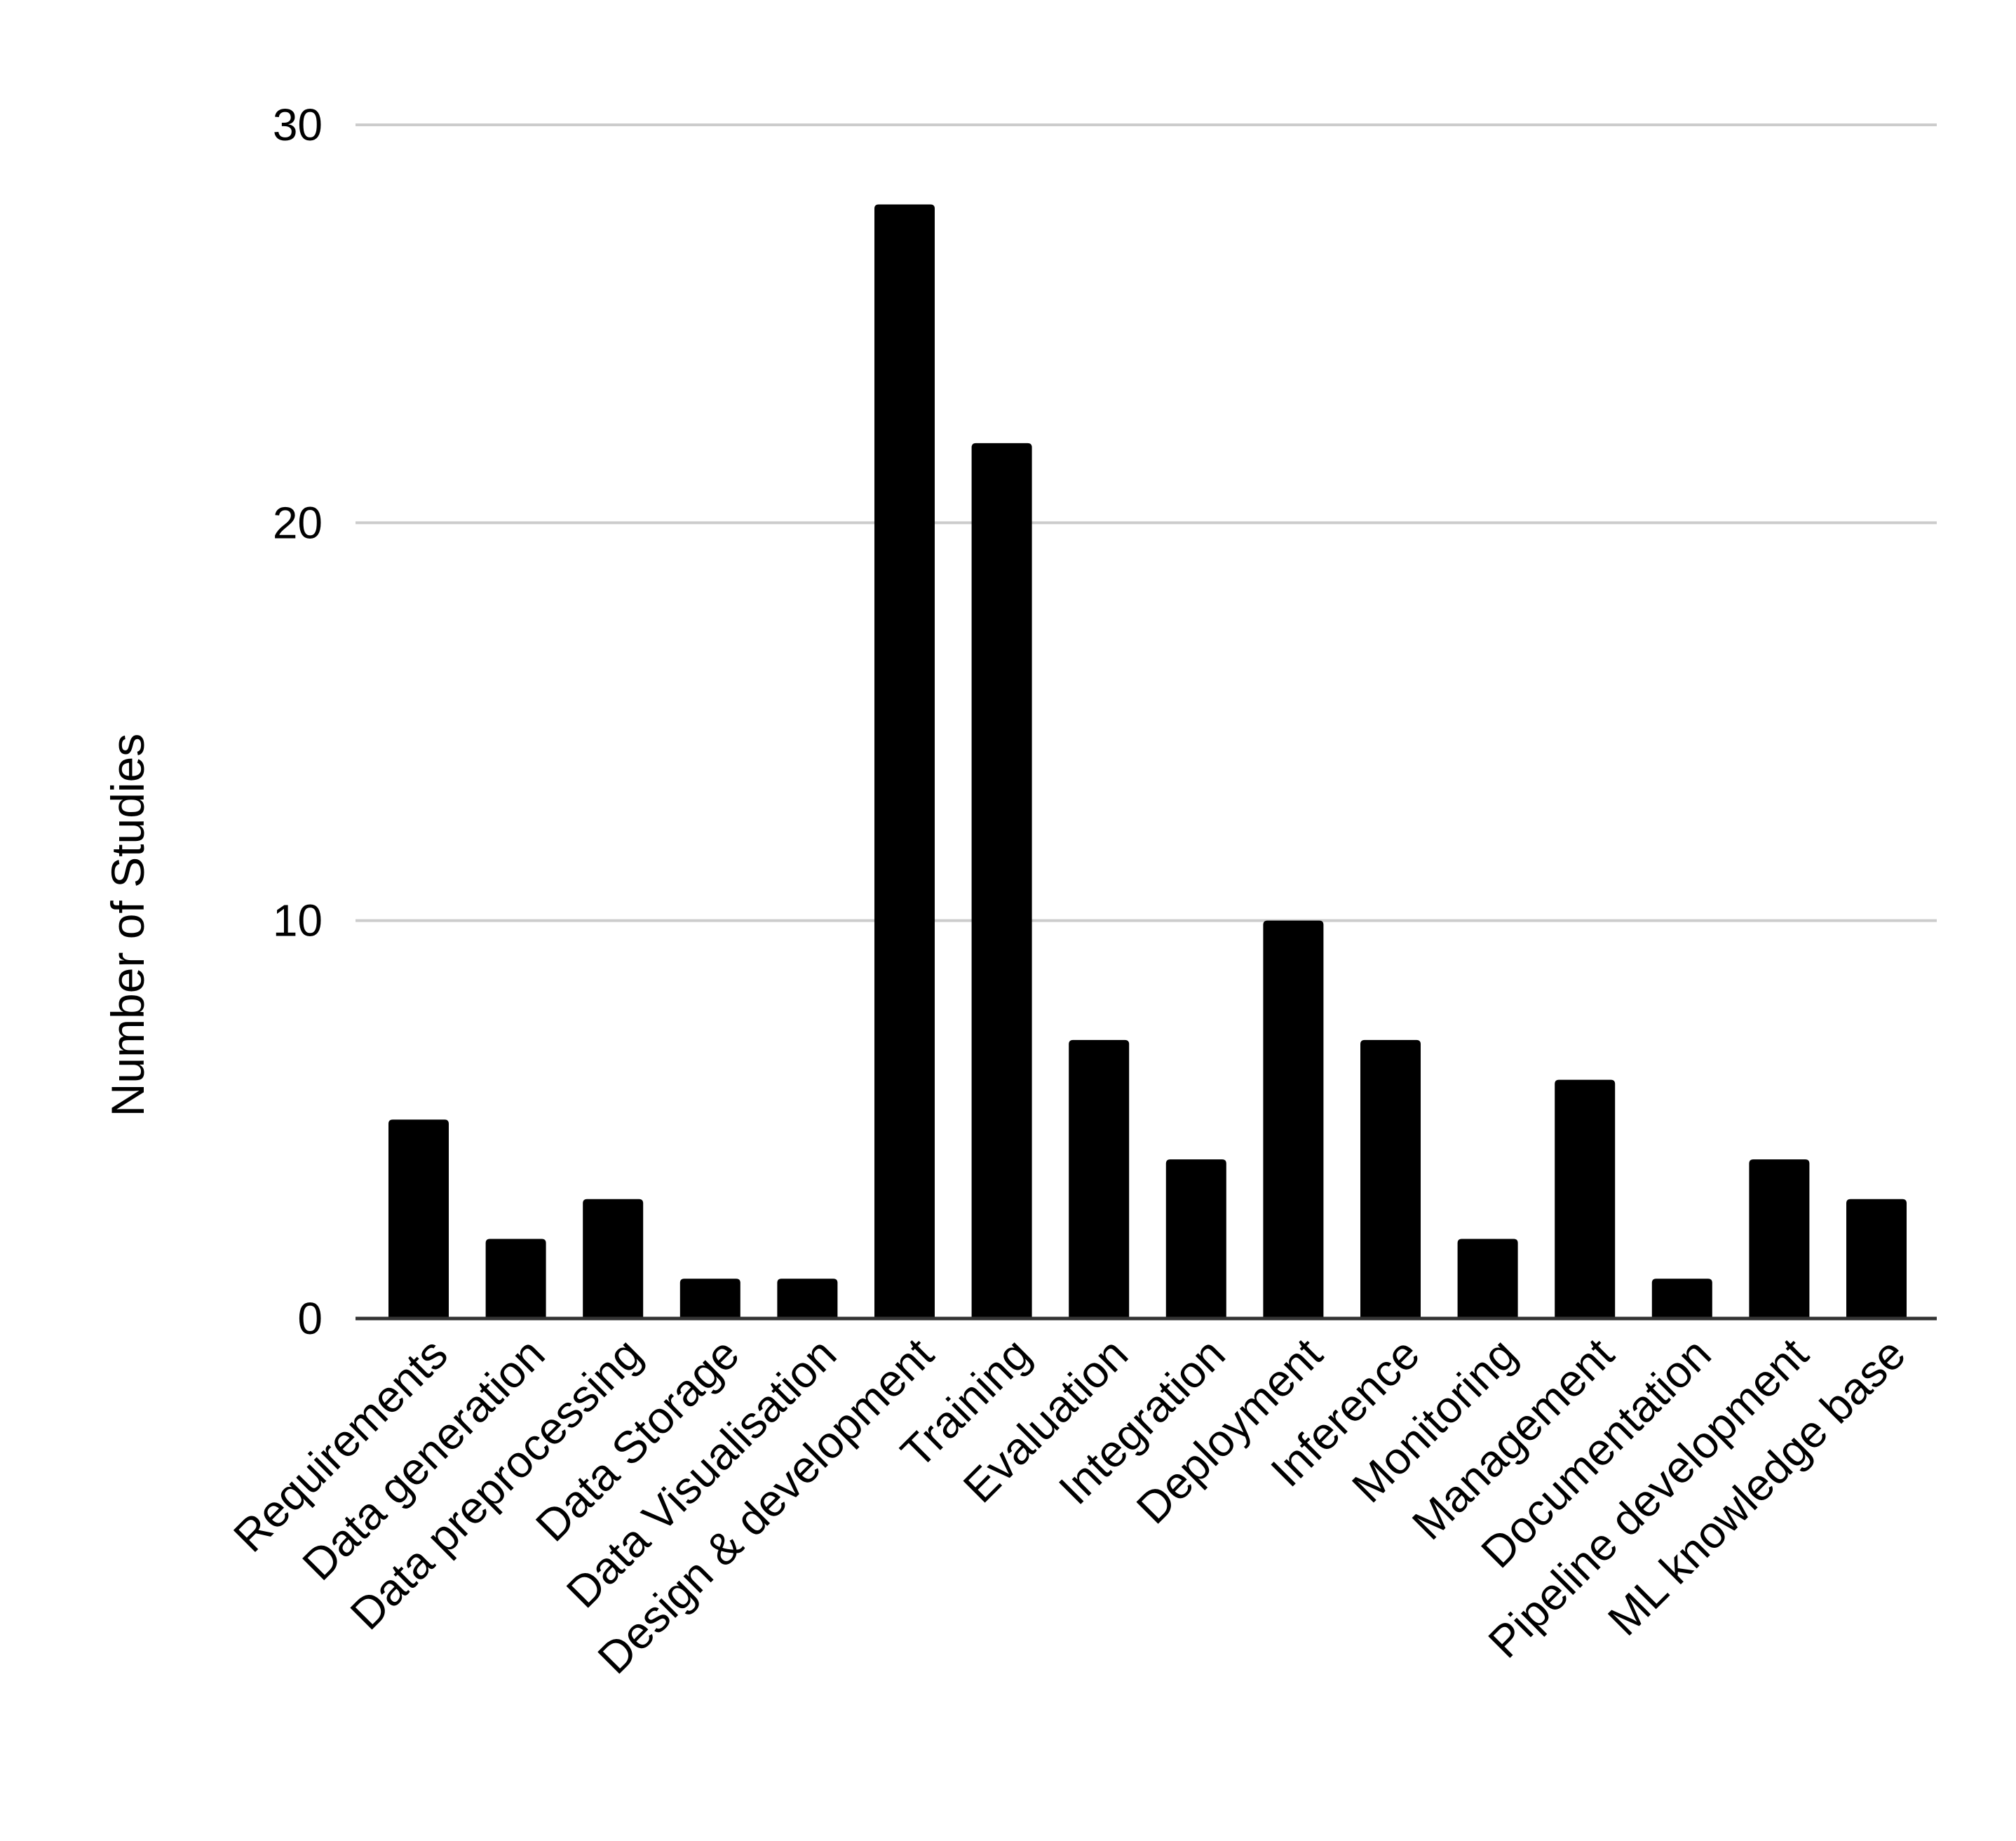 The width and height of the screenshot is (2016, 1841). Describe the element at coordinates (298, 722) in the screenshot. I see `y-tick-labels: 0 10 20 30` at that location.